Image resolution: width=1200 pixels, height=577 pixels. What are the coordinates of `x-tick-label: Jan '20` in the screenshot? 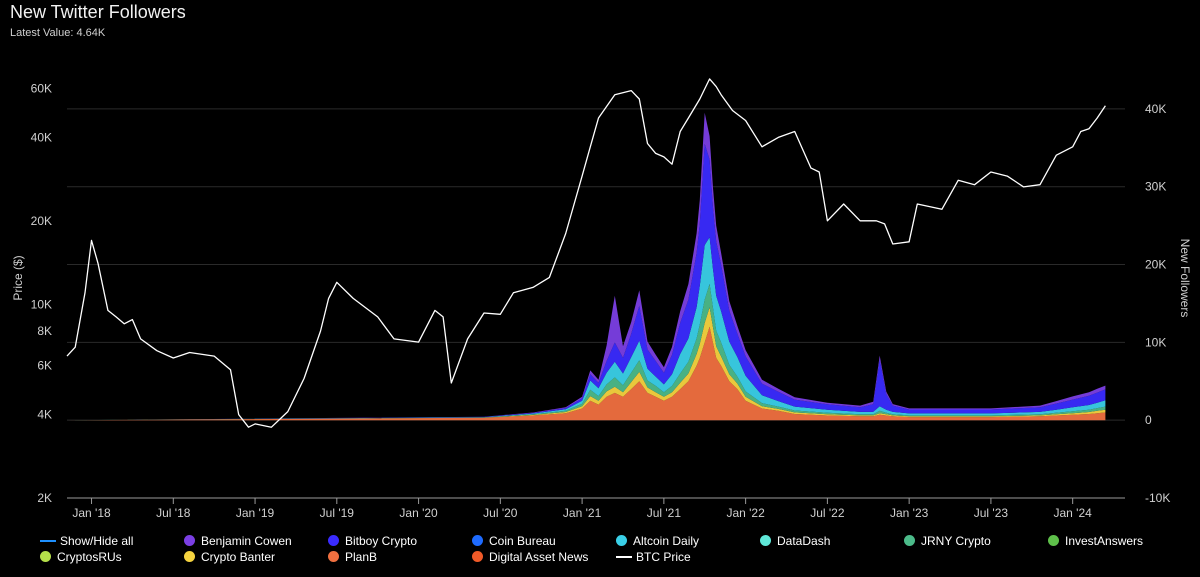 It's located at (418, 513).